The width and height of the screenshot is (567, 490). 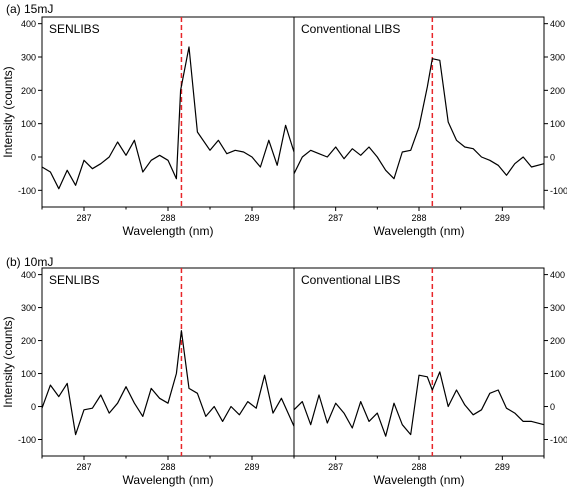 I want to click on panel-label: (a) 15mJ, so click(x=29, y=9).